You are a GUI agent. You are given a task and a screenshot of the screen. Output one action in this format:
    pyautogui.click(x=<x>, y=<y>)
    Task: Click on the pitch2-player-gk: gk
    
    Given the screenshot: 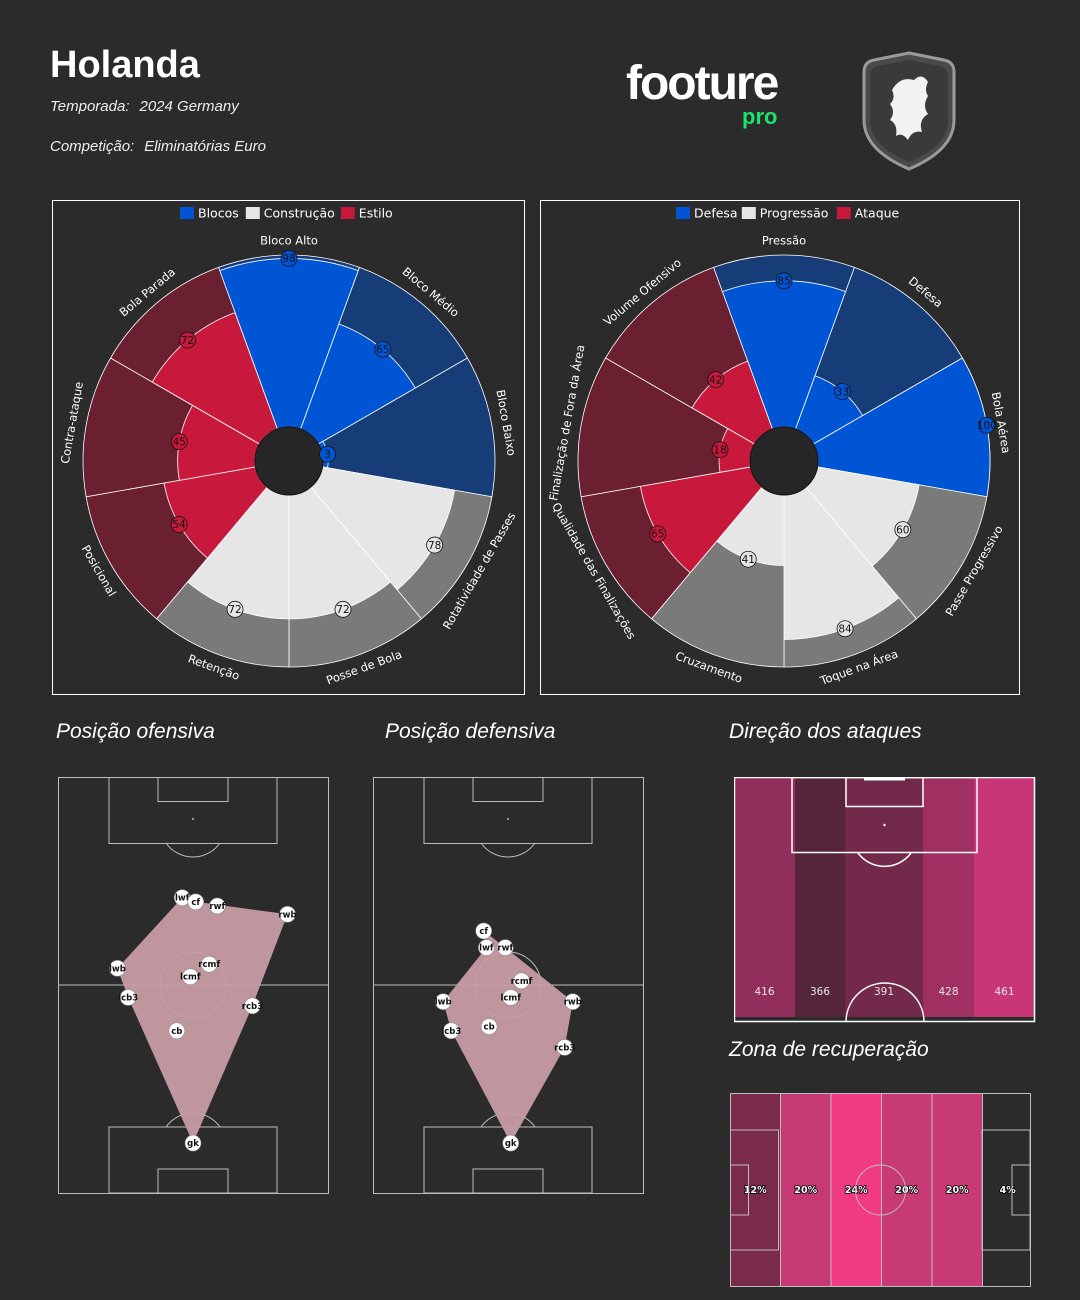 What is the action you would take?
    pyautogui.click(x=511, y=1144)
    